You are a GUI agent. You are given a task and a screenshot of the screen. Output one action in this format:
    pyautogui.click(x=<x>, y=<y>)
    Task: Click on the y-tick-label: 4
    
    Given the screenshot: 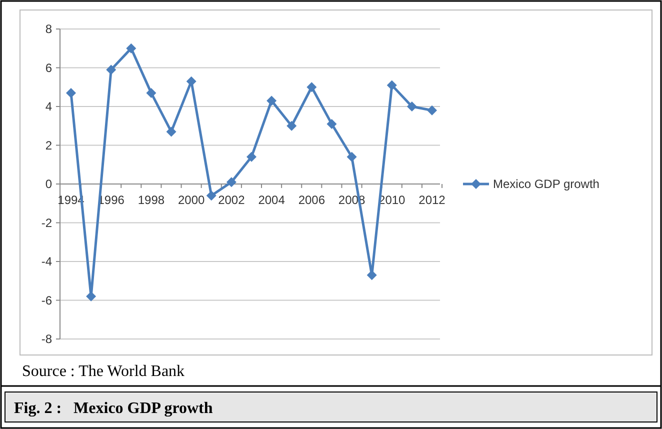 What is the action you would take?
    pyautogui.click(x=48, y=107)
    